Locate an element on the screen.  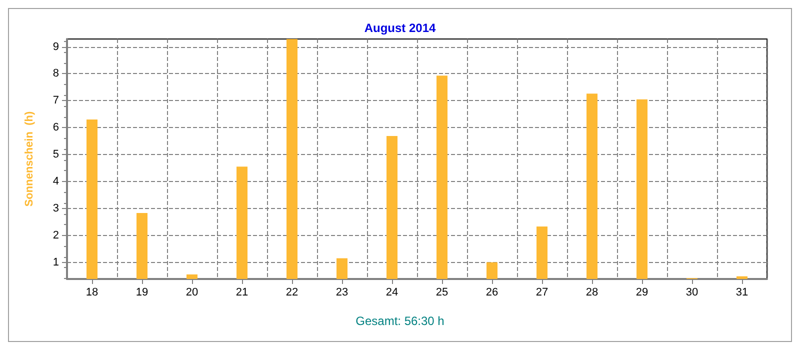
x-tick-label: 23 is located at coordinates (342, 292).